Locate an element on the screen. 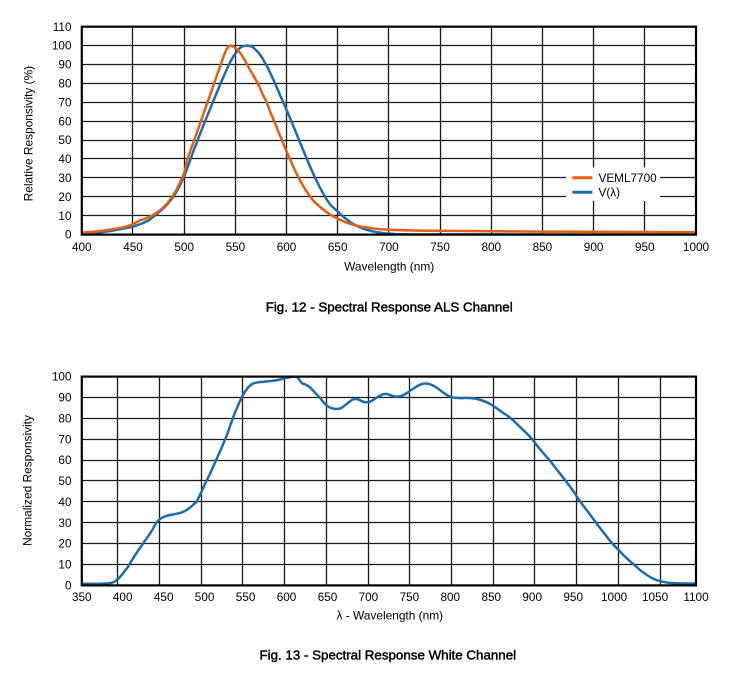  svg-text: Wavelength (nm) is located at coordinates (389, 267).